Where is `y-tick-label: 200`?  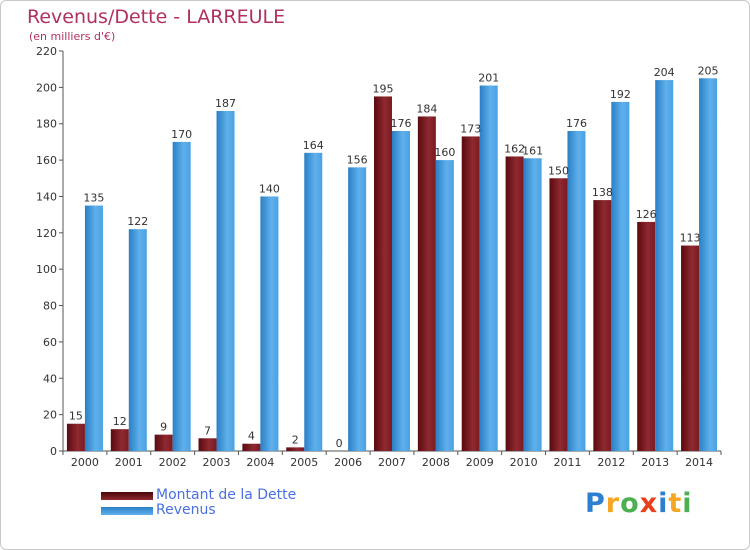 y-tick-label: 200 is located at coordinates (46, 87).